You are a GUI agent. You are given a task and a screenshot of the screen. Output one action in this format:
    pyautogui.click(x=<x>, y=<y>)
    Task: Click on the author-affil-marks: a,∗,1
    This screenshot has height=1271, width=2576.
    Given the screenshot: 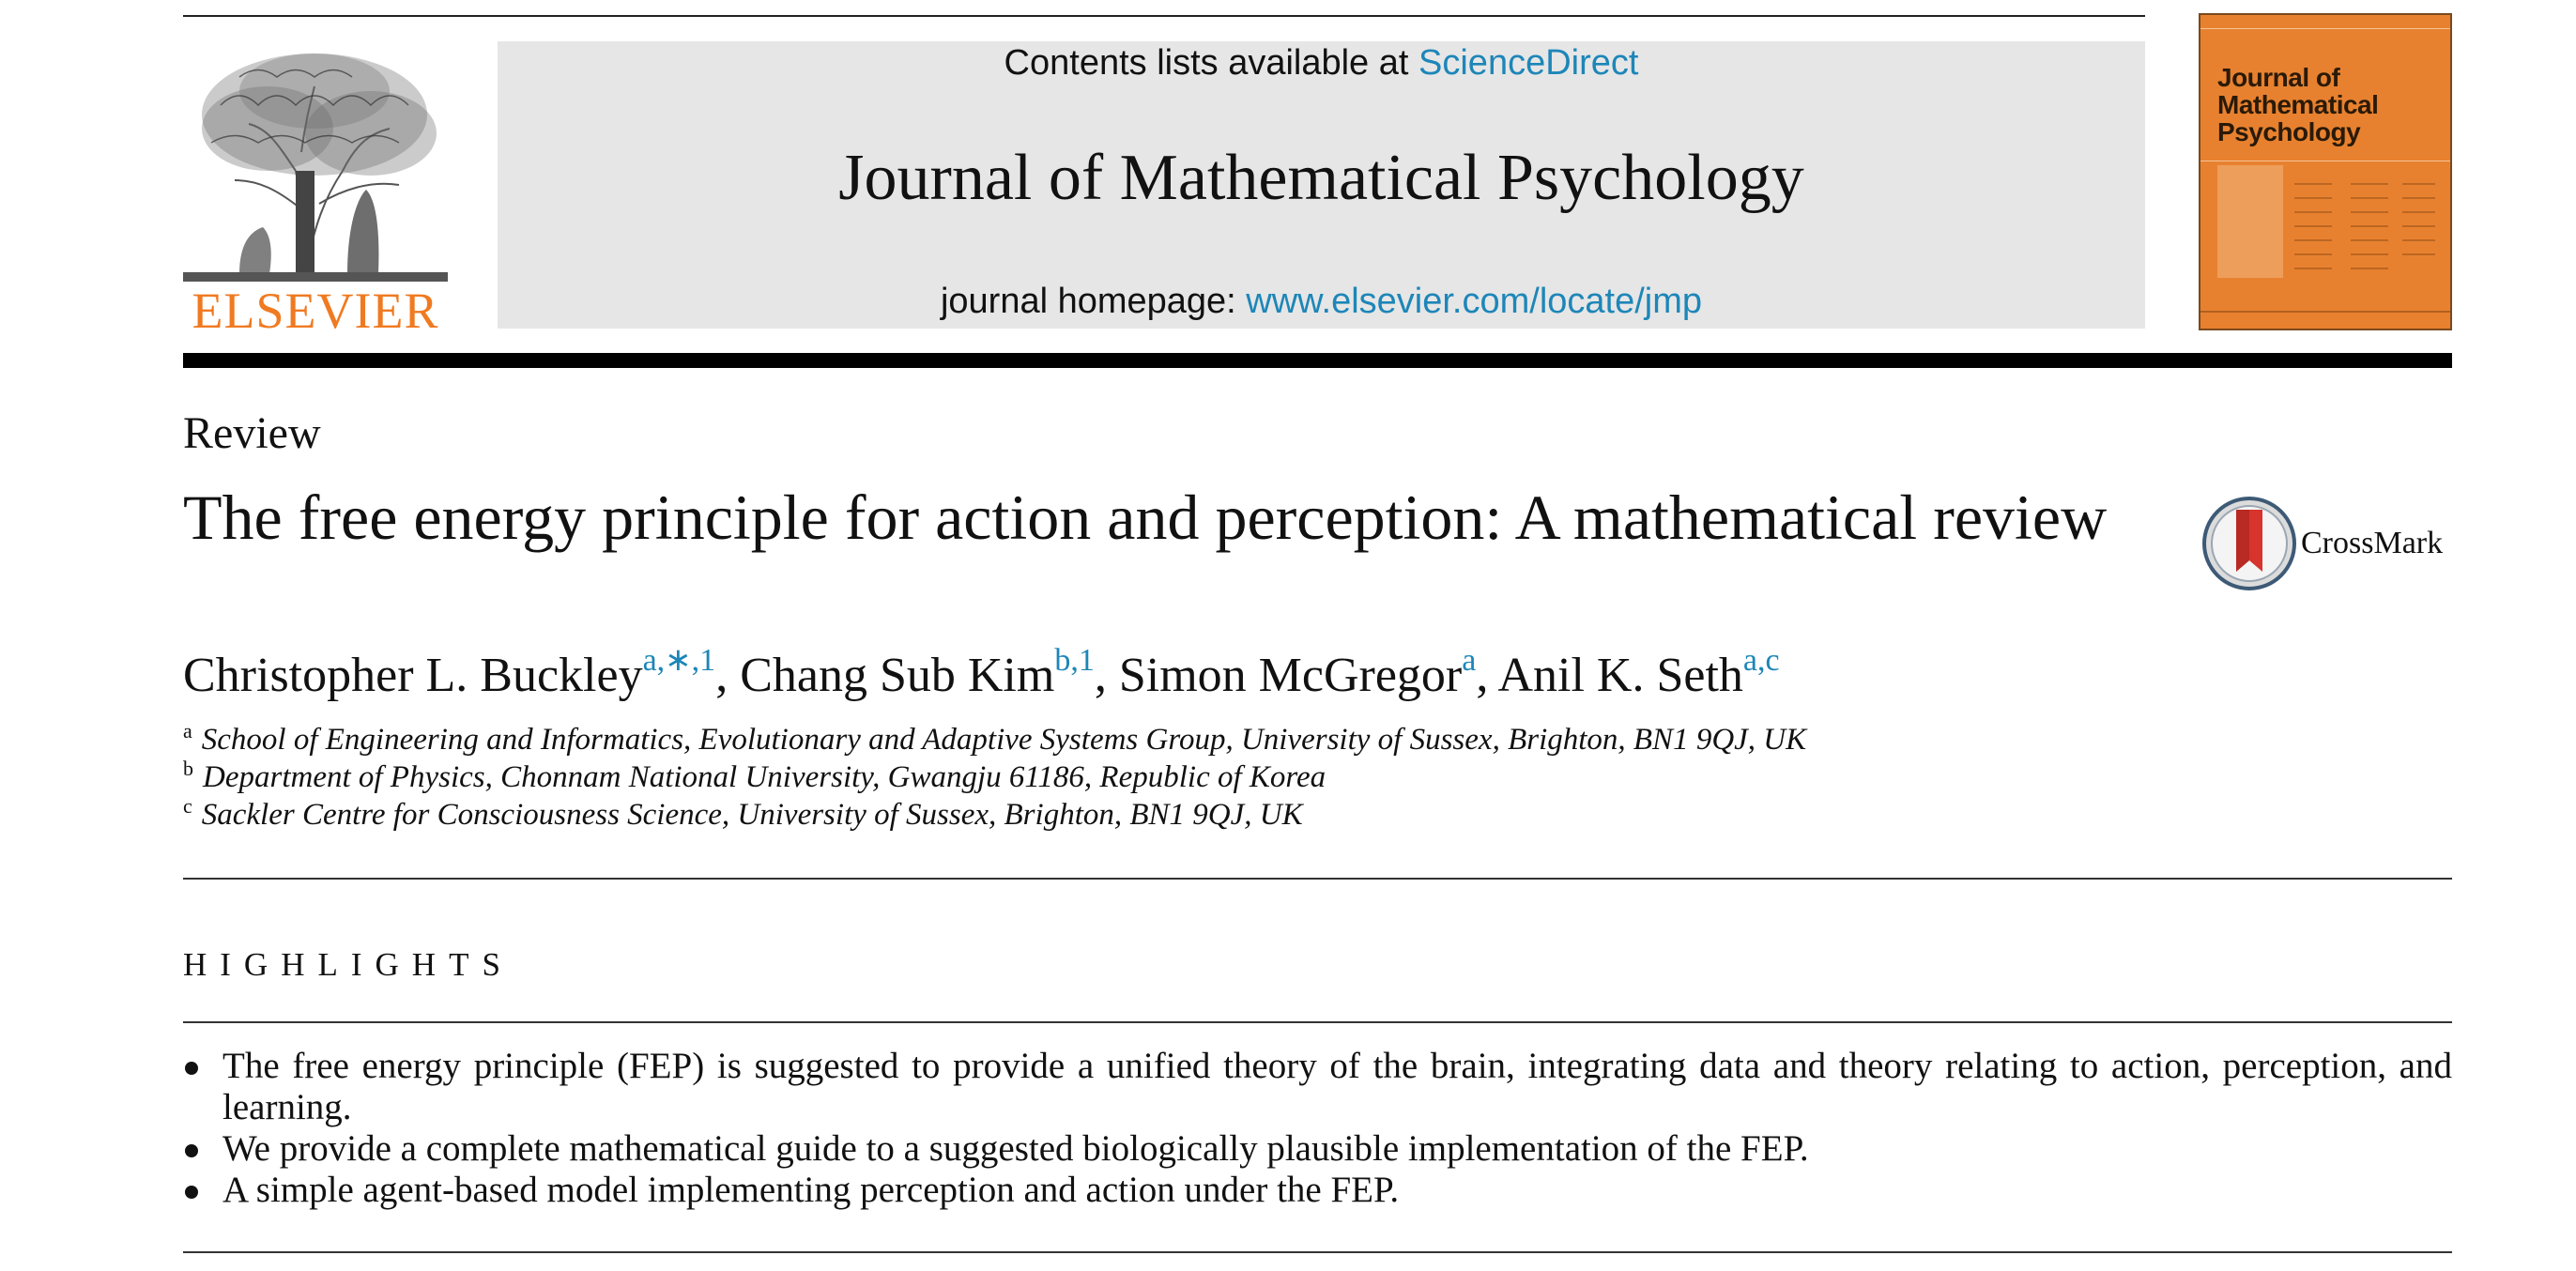 What is the action you would take?
    pyautogui.click(x=679, y=660)
    